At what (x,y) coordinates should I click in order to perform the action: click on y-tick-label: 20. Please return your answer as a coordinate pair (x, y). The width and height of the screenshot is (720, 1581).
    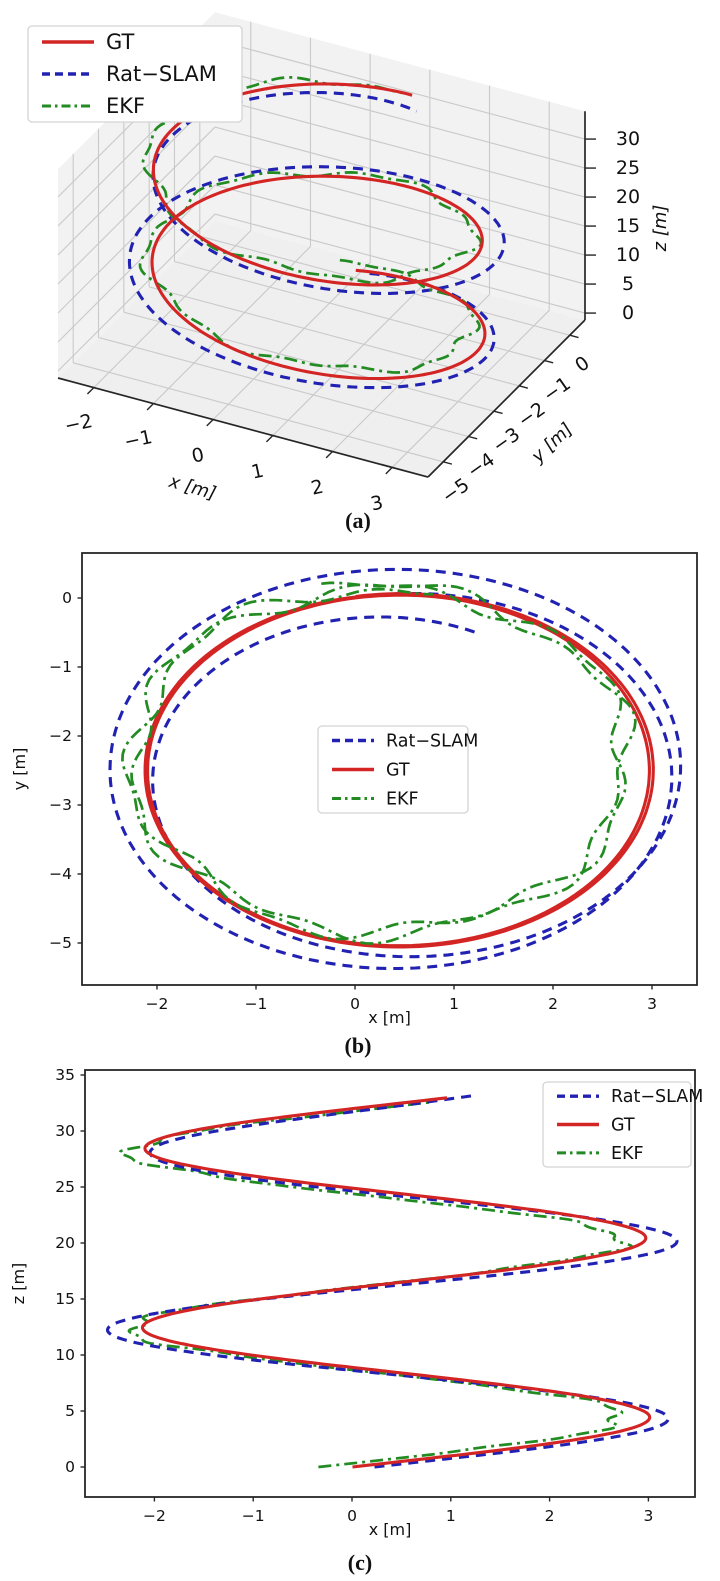
    Looking at the image, I should click on (65, 1243).